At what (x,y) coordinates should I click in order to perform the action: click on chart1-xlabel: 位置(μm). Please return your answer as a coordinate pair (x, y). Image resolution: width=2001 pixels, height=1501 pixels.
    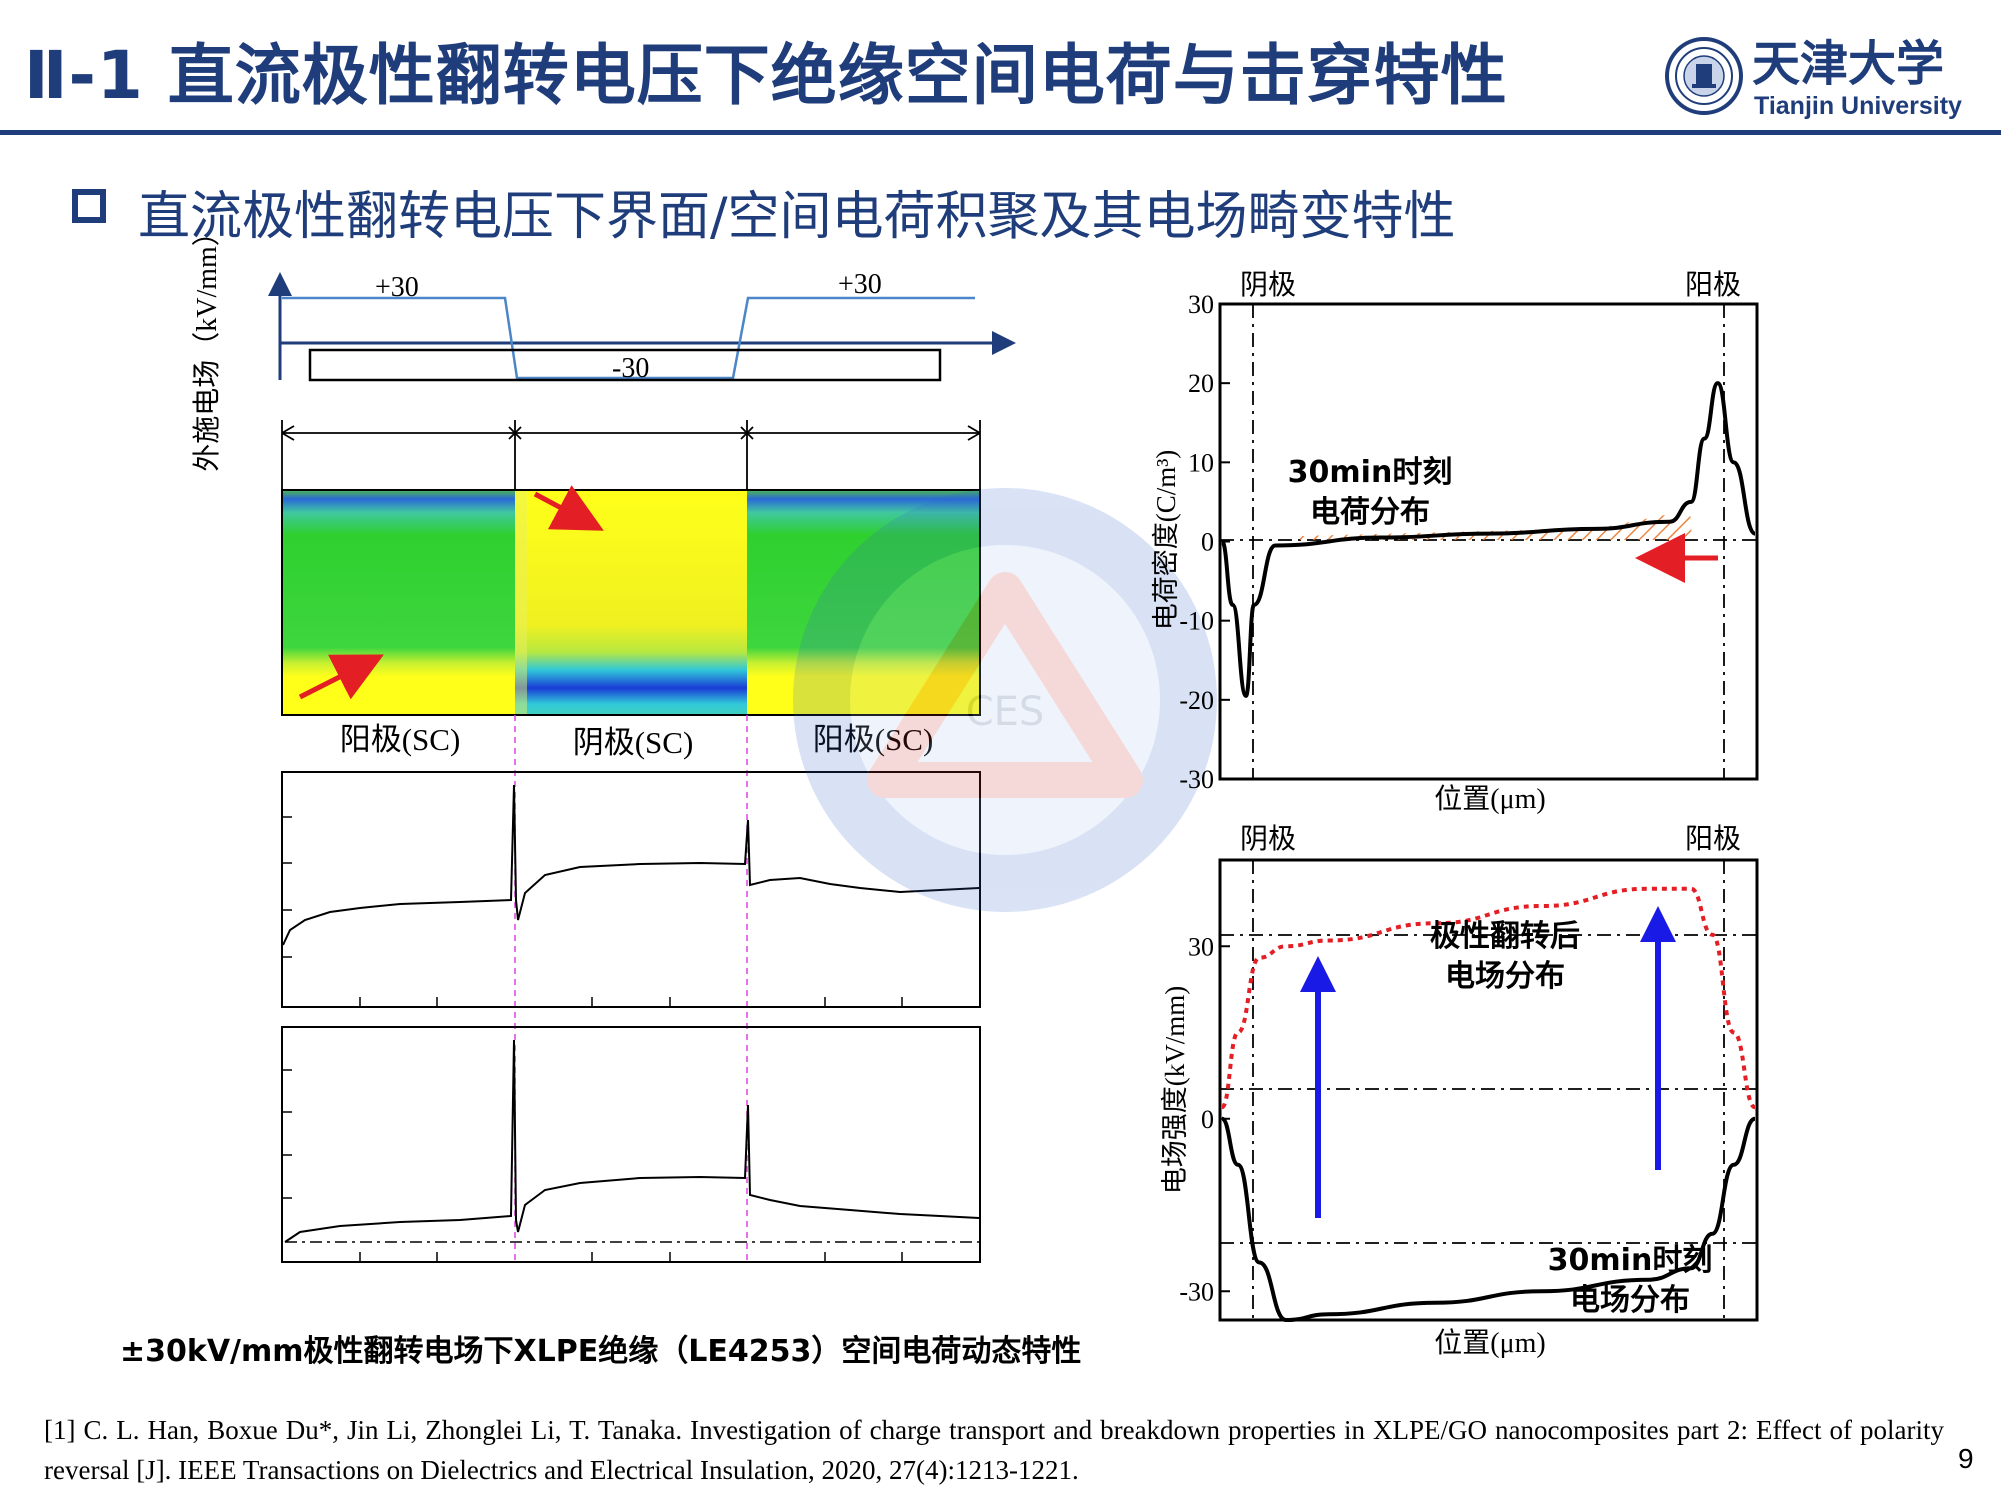
    Looking at the image, I should click on (1489, 799).